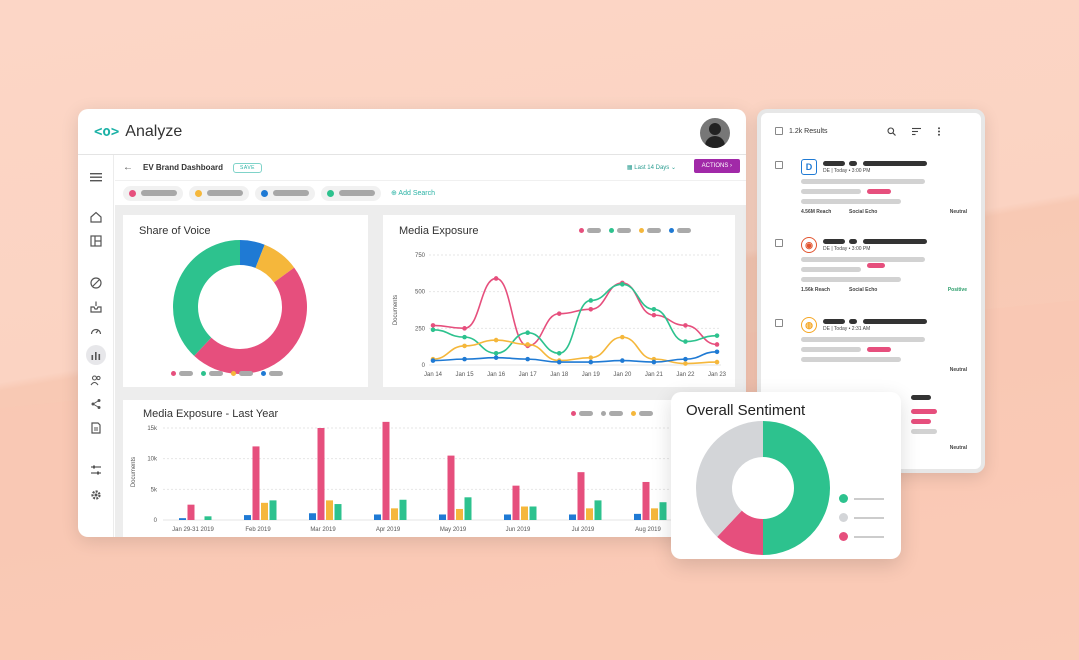 Image resolution: width=1079 pixels, height=660 pixels. What do you see at coordinates (575, 357) in the screenshot?
I see `series-line` at bounding box center [575, 357].